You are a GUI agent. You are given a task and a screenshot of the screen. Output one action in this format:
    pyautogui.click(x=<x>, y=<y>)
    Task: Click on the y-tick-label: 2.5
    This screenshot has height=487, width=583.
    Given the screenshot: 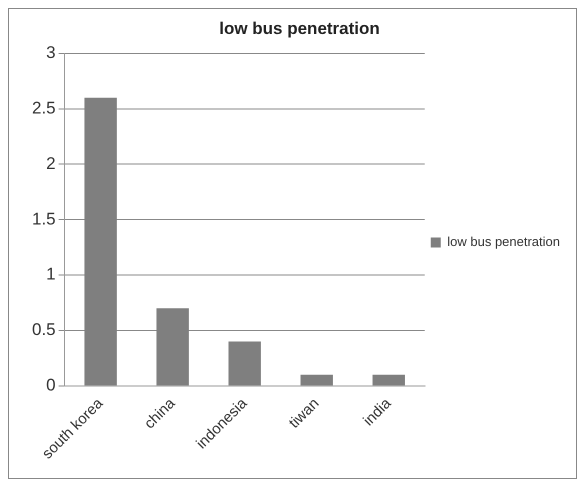 What is the action you would take?
    pyautogui.click(x=44, y=108)
    